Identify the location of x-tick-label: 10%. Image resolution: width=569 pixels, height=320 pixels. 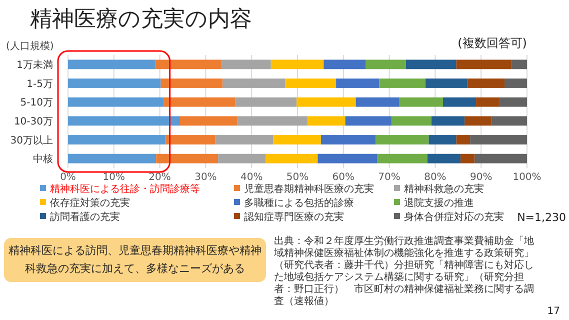
(114, 177).